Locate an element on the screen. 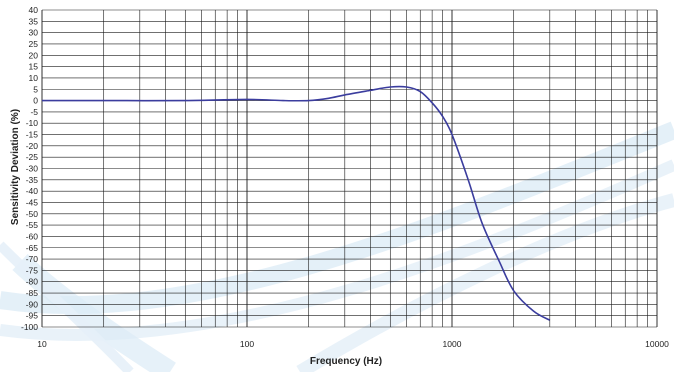  y-tick-label: -100 is located at coordinates (29, 327).